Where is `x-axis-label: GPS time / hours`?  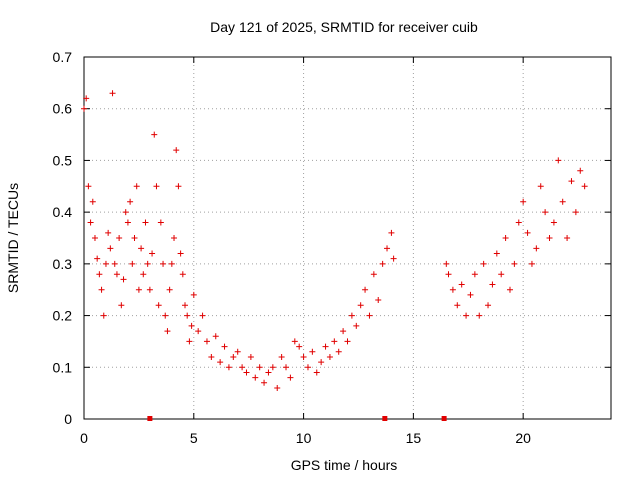 x-axis-label: GPS time / hours is located at coordinates (344, 465).